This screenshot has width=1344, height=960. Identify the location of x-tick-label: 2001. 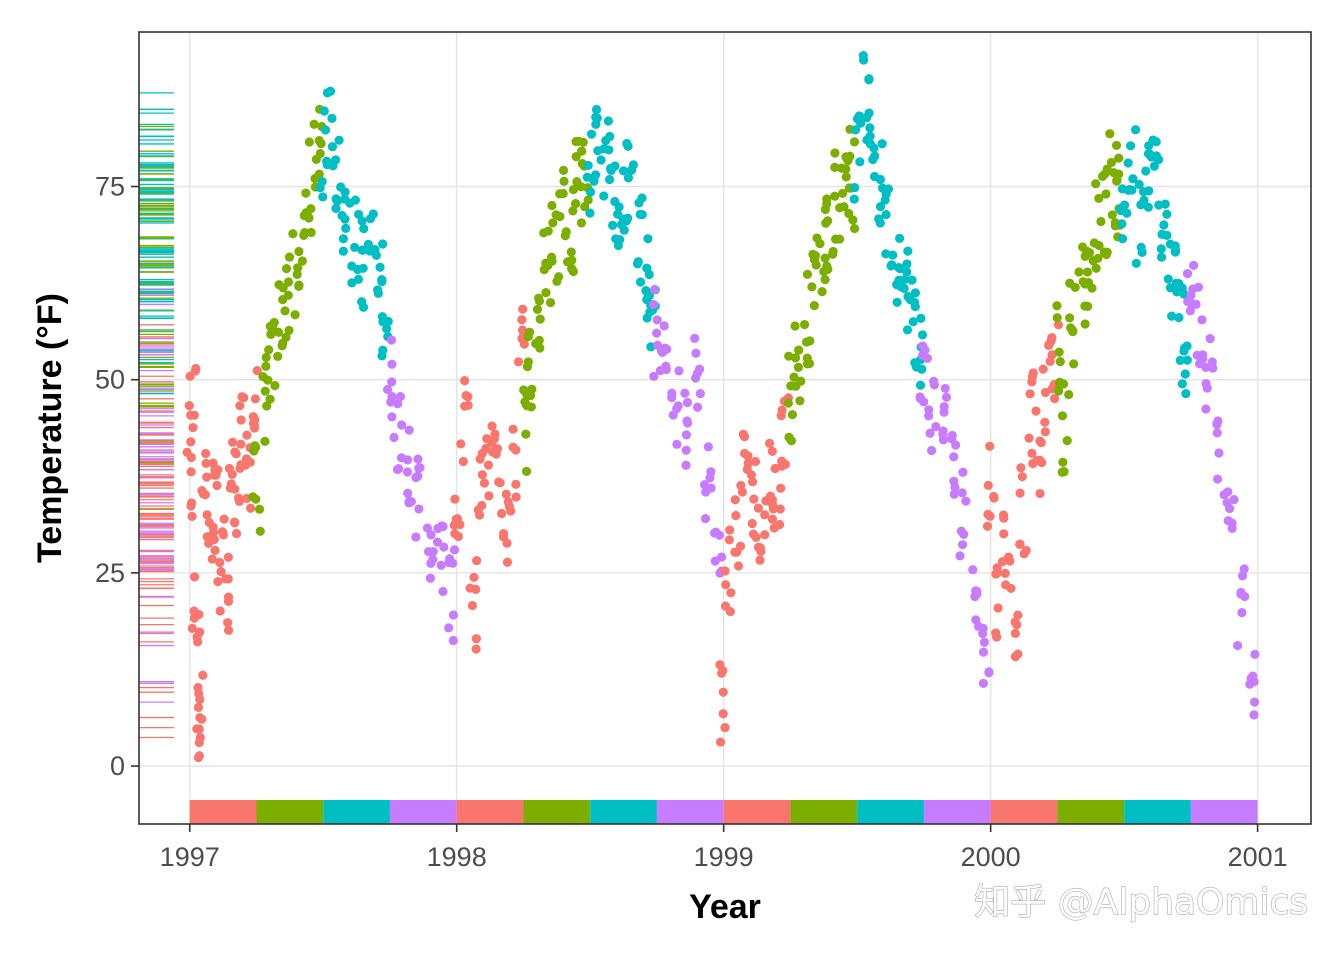
(1258, 857).